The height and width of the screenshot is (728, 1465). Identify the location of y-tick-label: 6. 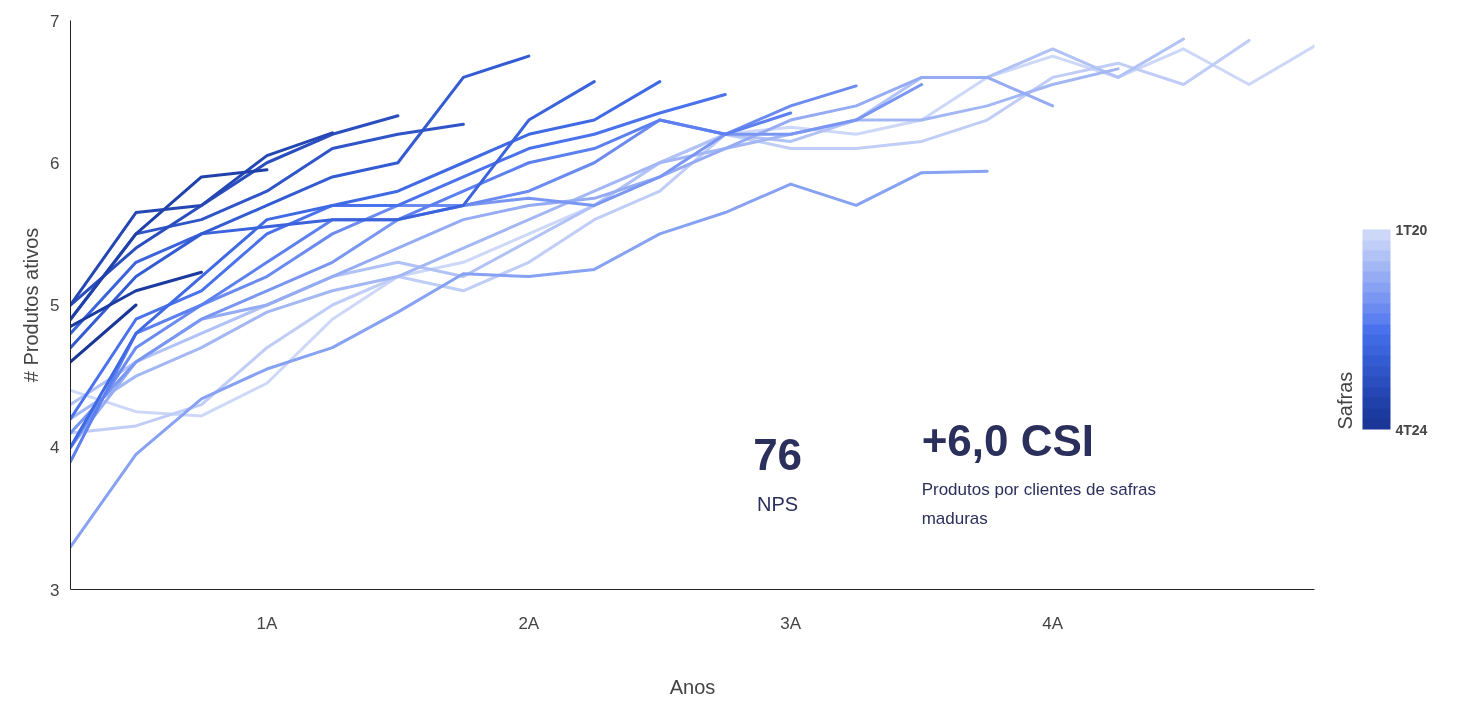
(55, 163).